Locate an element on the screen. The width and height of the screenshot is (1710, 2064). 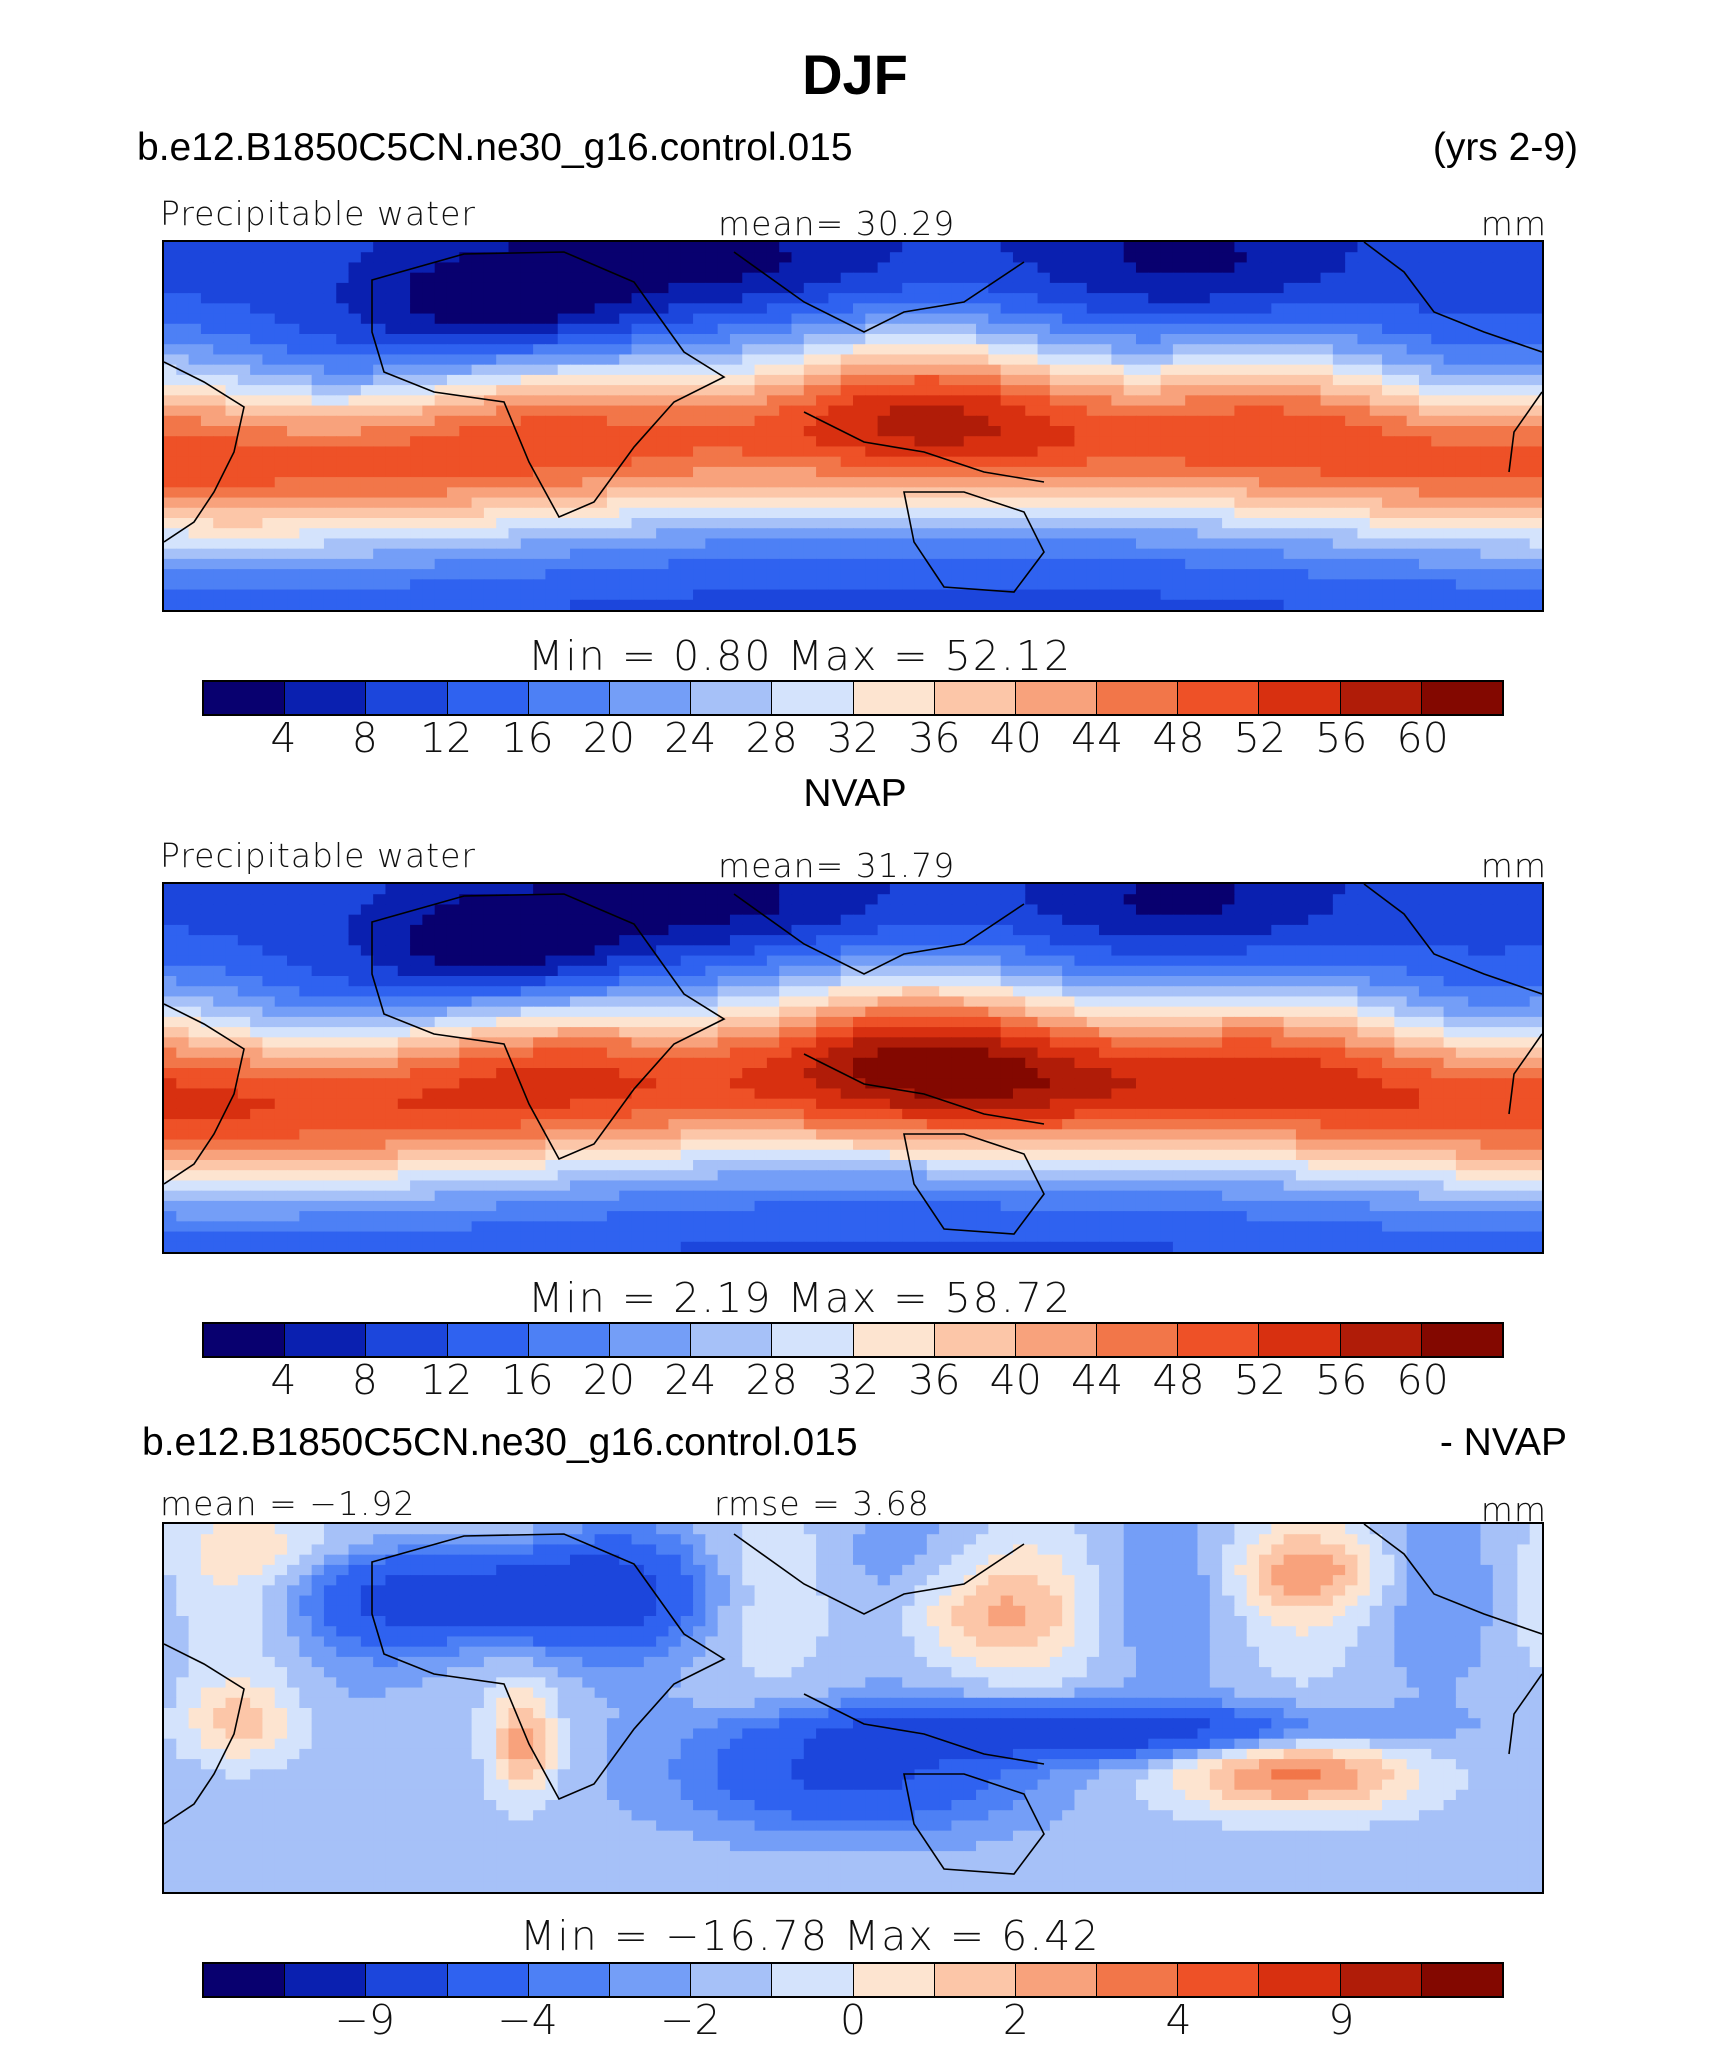
colorbar-box is located at coordinates (650, 698).